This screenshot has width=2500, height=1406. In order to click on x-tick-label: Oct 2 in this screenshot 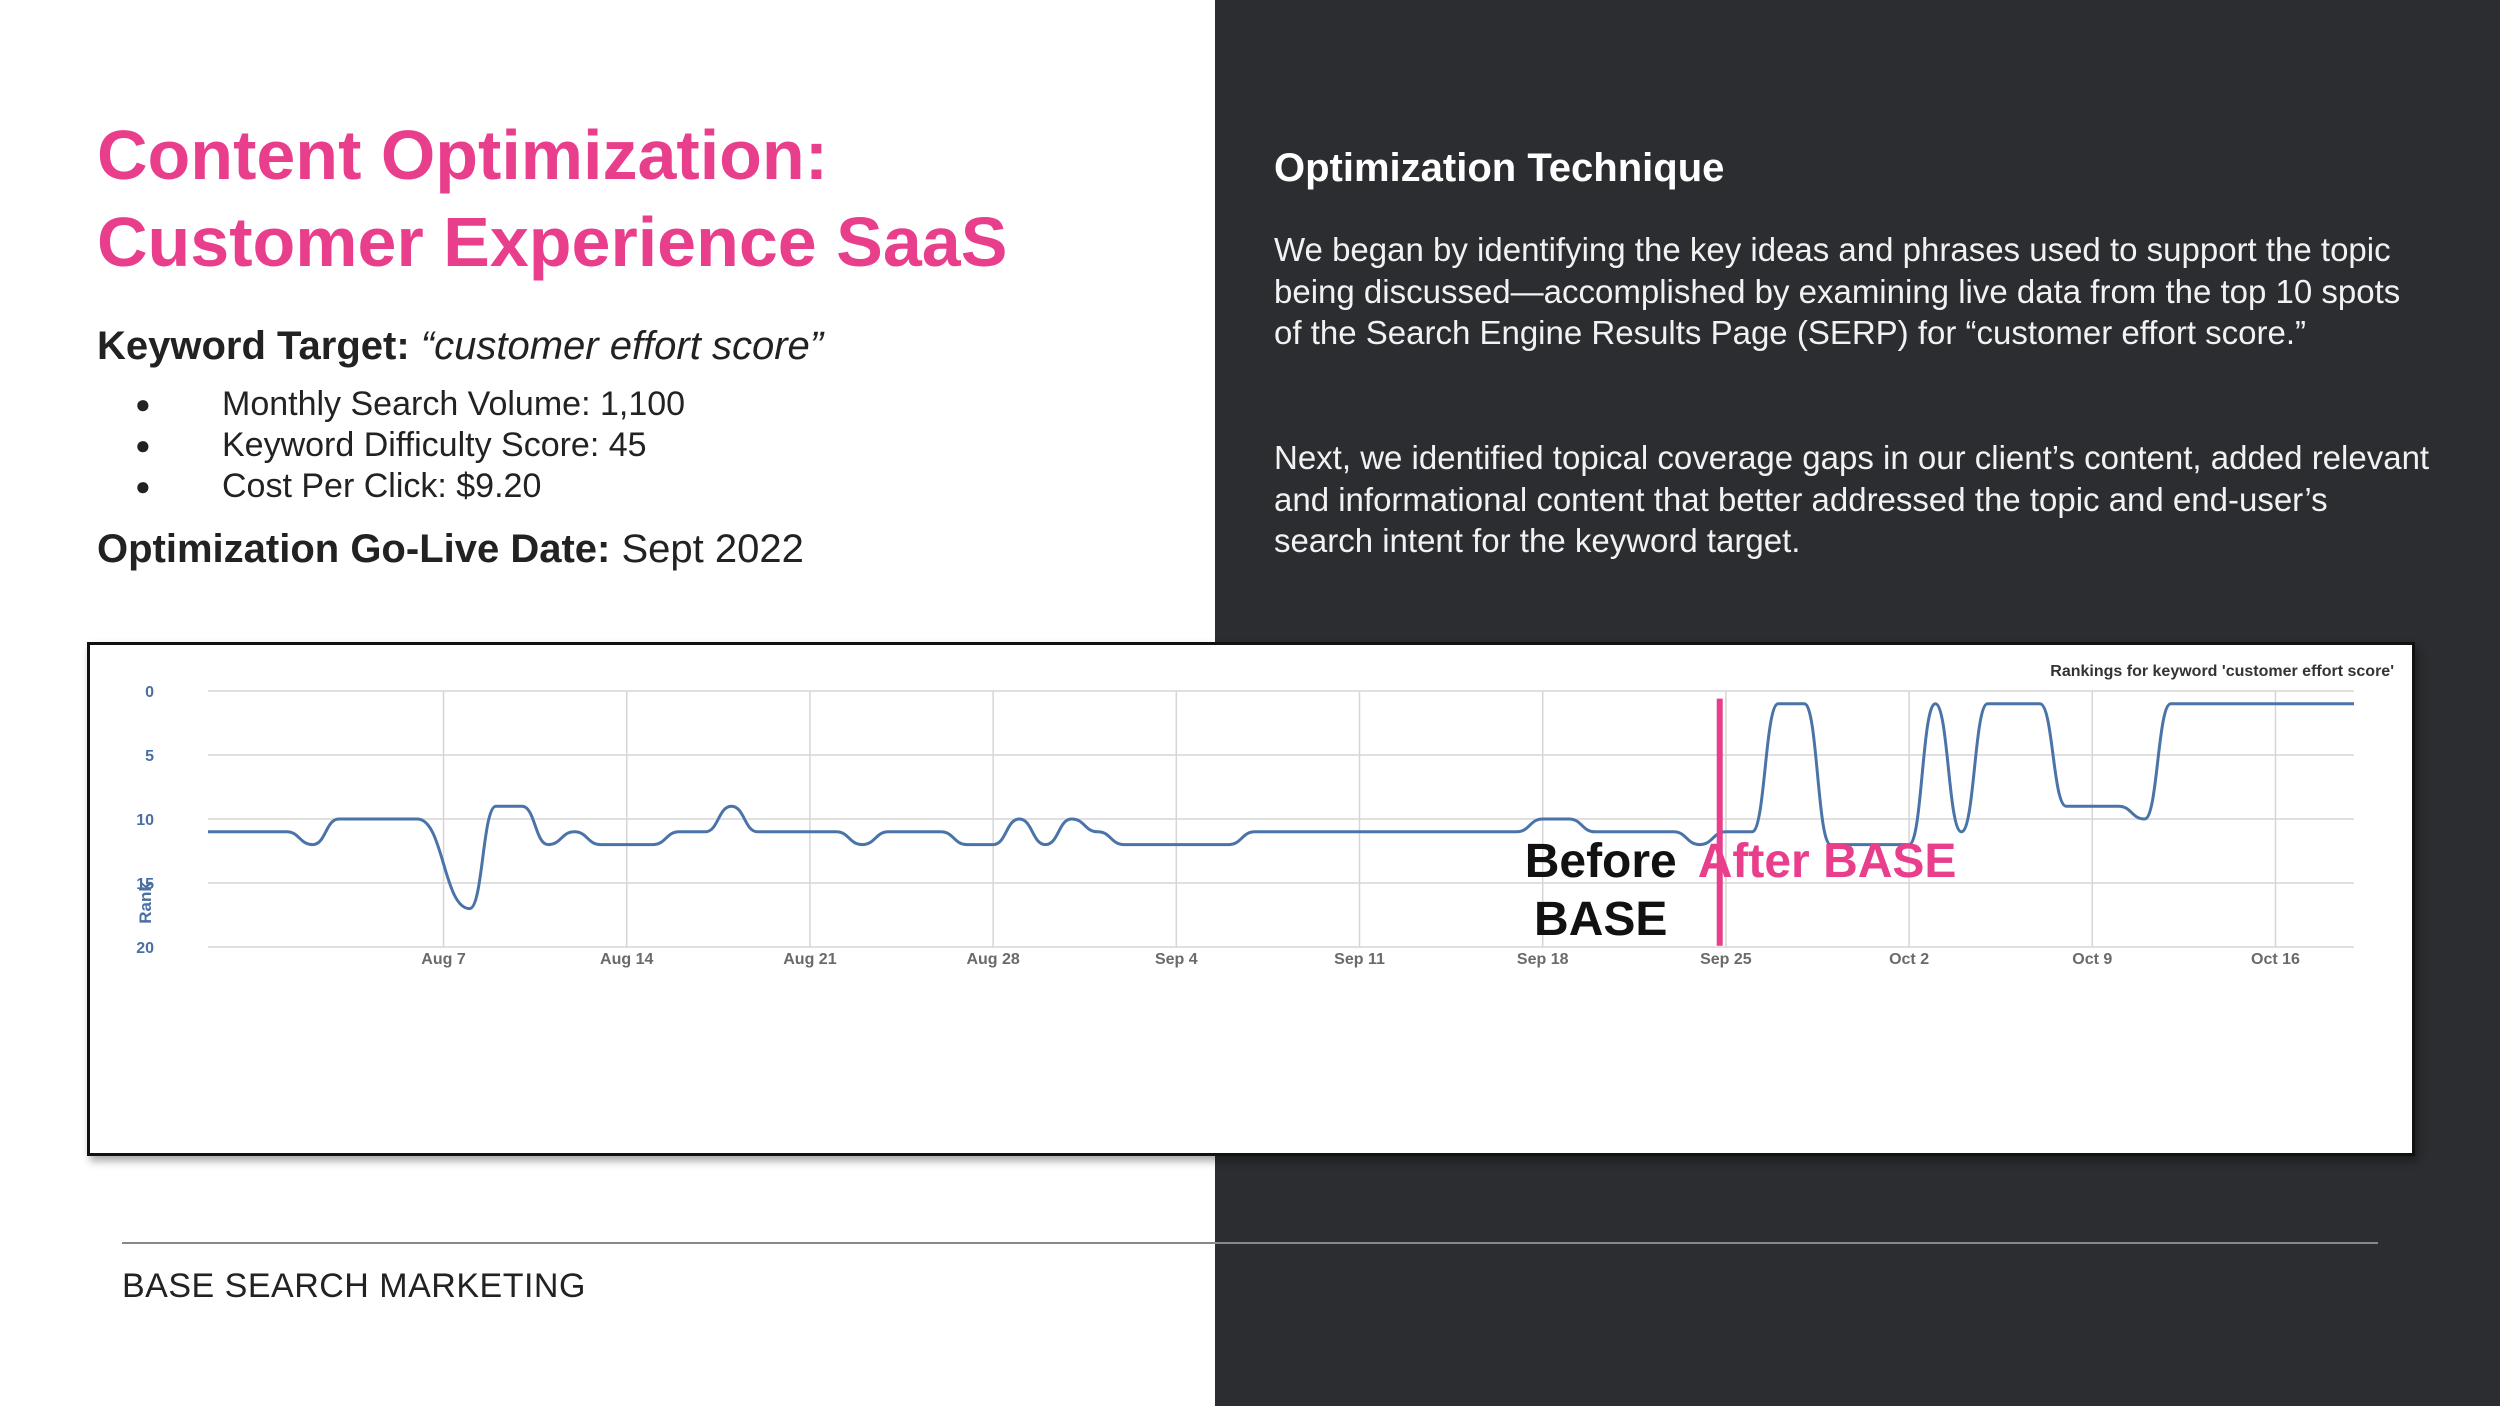, I will do `click(1909, 959)`.